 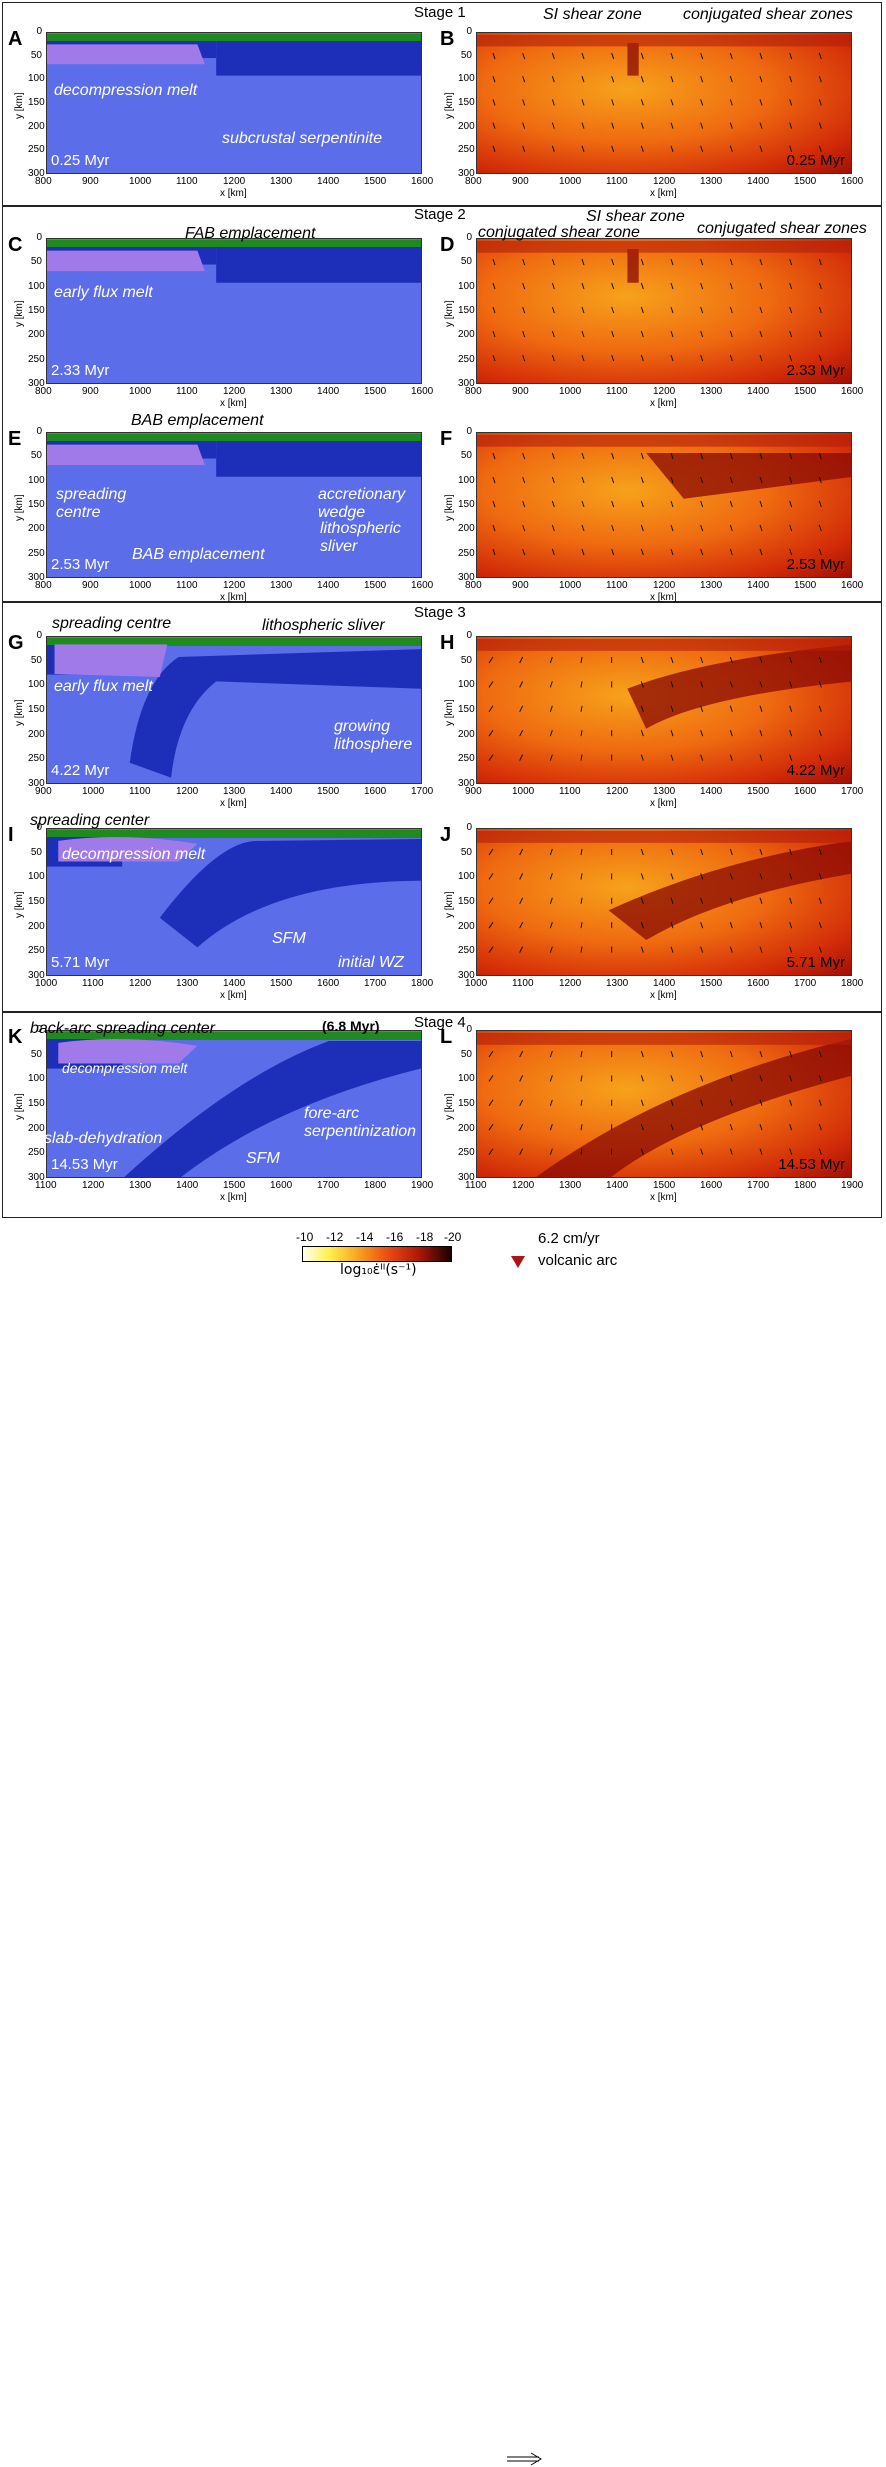 What do you see at coordinates (36, 1153) in the screenshot?
I see `y-tick-label: 250` at bounding box center [36, 1153].